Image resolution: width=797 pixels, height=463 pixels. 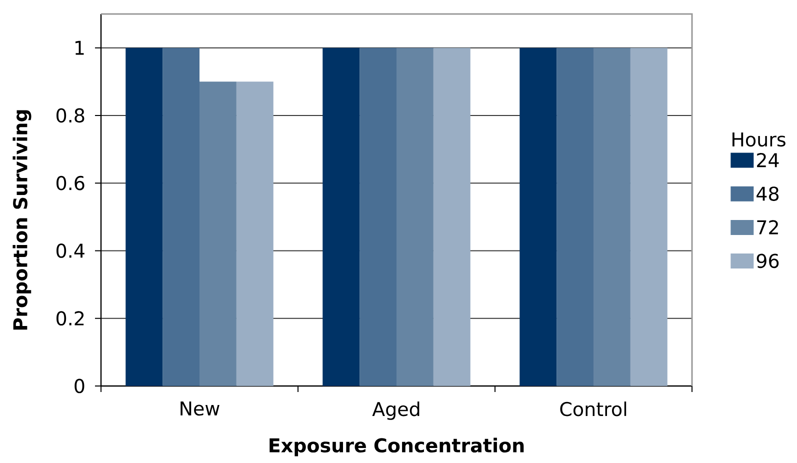 I want to click on y-tick-label: 0.6, so click(x=70, y=183).